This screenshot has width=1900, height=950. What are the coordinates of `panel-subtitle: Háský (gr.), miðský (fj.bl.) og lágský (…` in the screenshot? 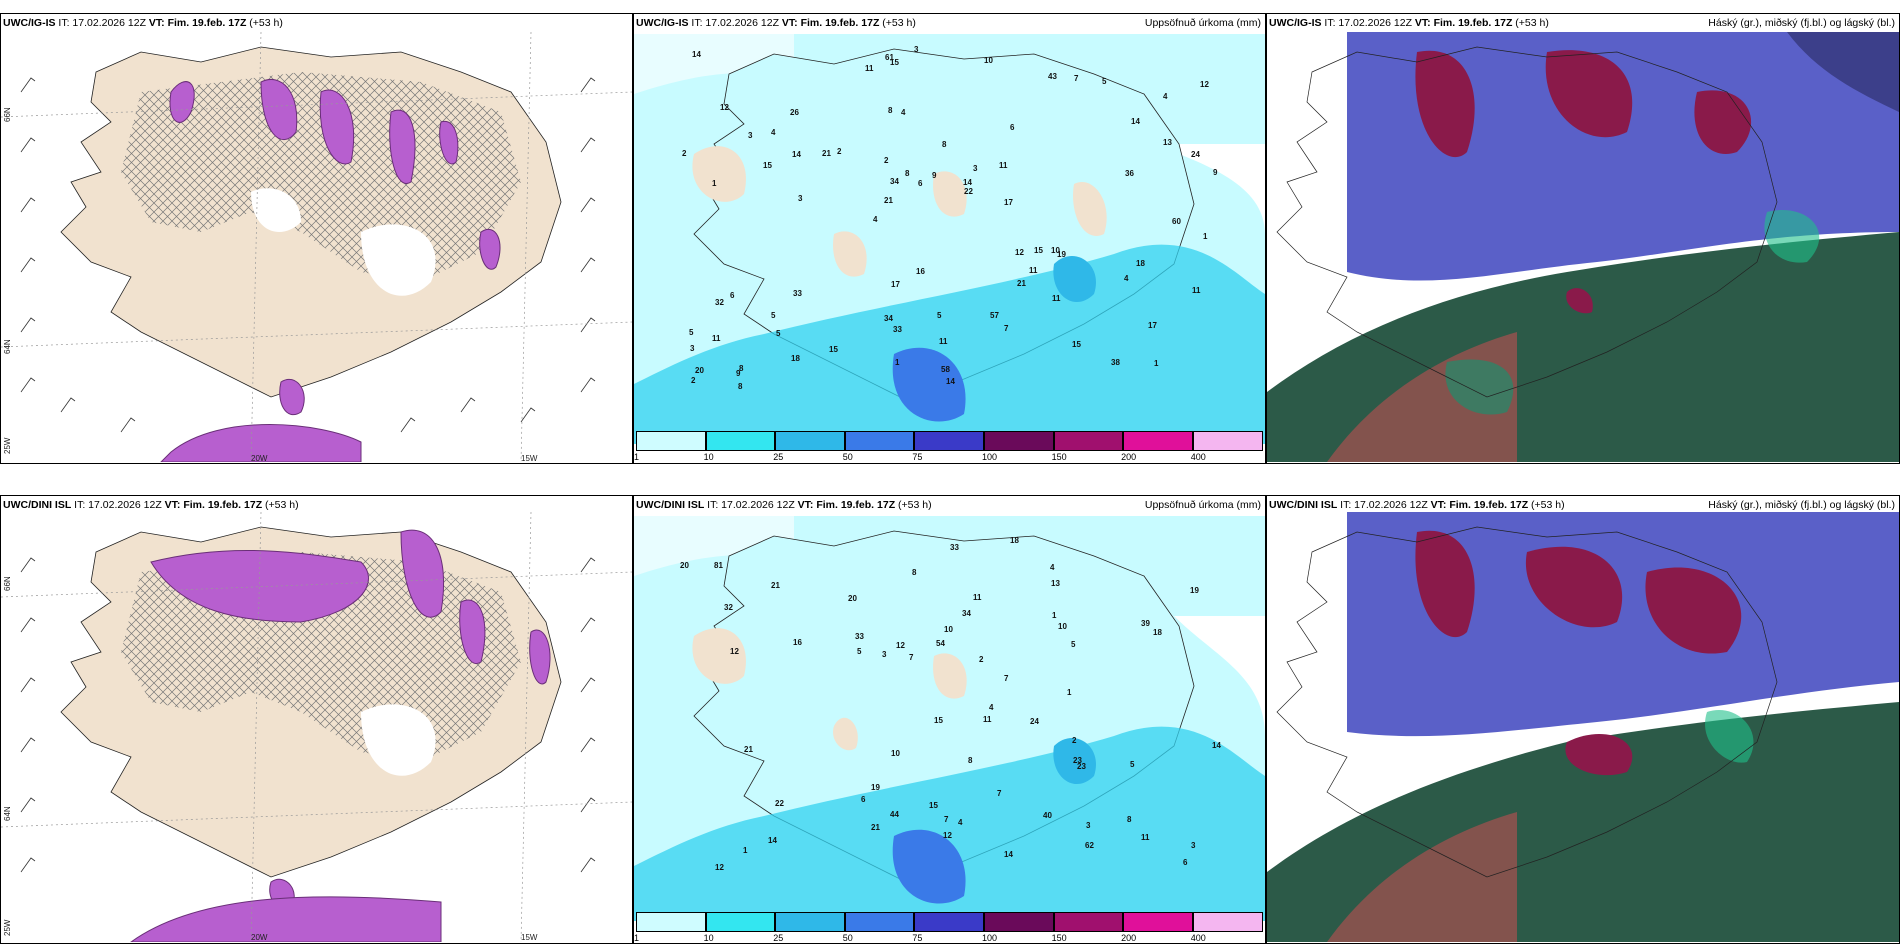 It's located at (1801, 23).